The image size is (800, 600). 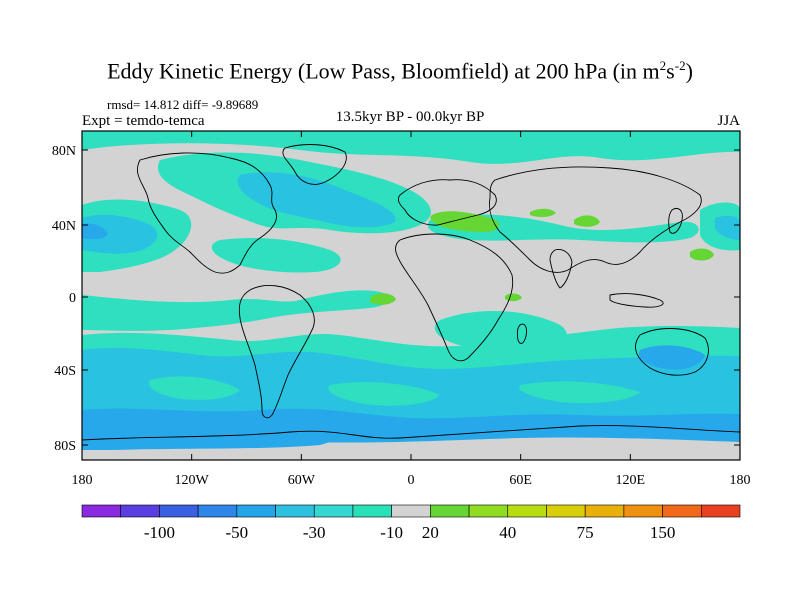 I want to click on lon-tick-label: 60E, so click(x=520, y=480).